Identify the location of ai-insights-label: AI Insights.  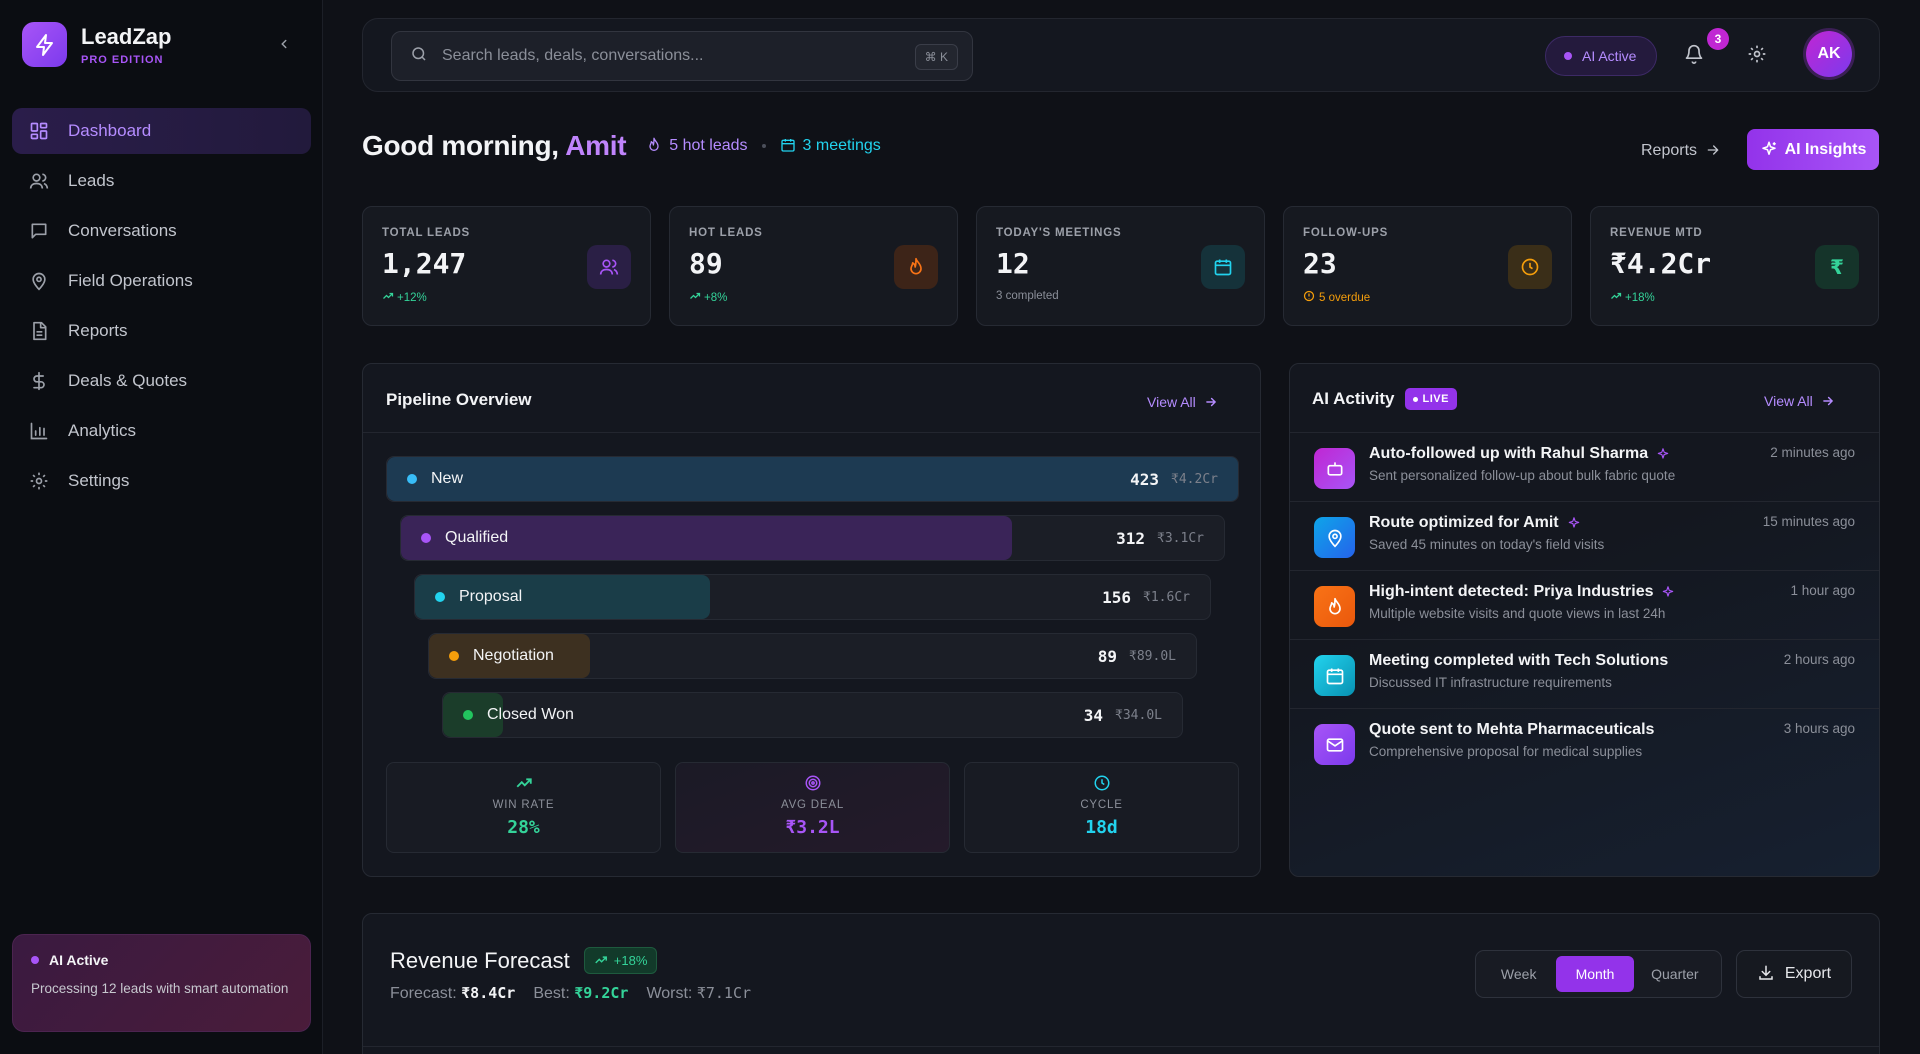
(1825, 149).